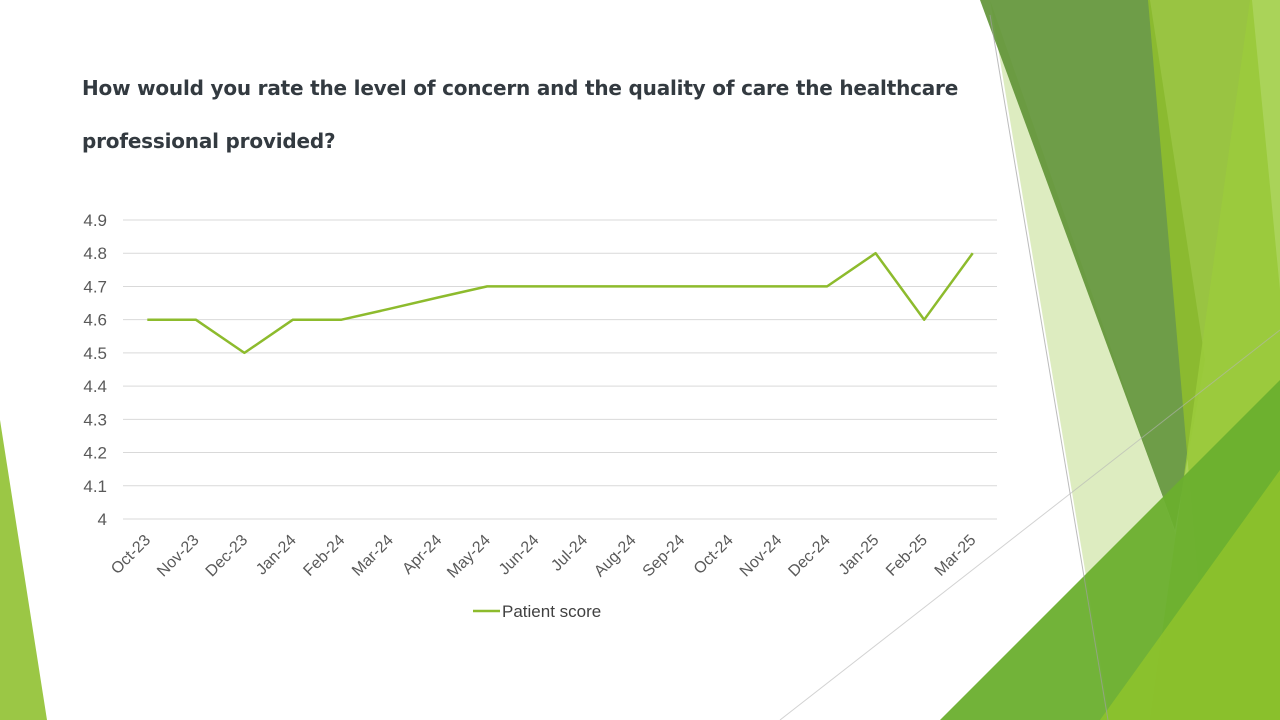 The width and height of the screenshot is (1280, 720). Describe the element at coordinates (95, 370) in the screenshot. I see `y-axis-ticks: 4 4.1 4.2 4.3 4.4 4.5 4.6 4.7 4.8 4.9` at that location.